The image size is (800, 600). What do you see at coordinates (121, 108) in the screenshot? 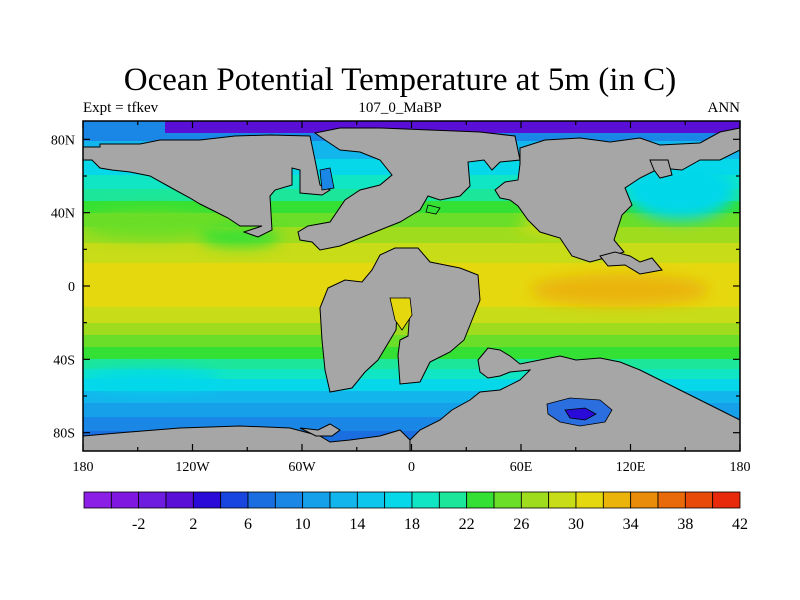
I see `experiment-label: Expt = tfkev` at bounding box center [121, 108].